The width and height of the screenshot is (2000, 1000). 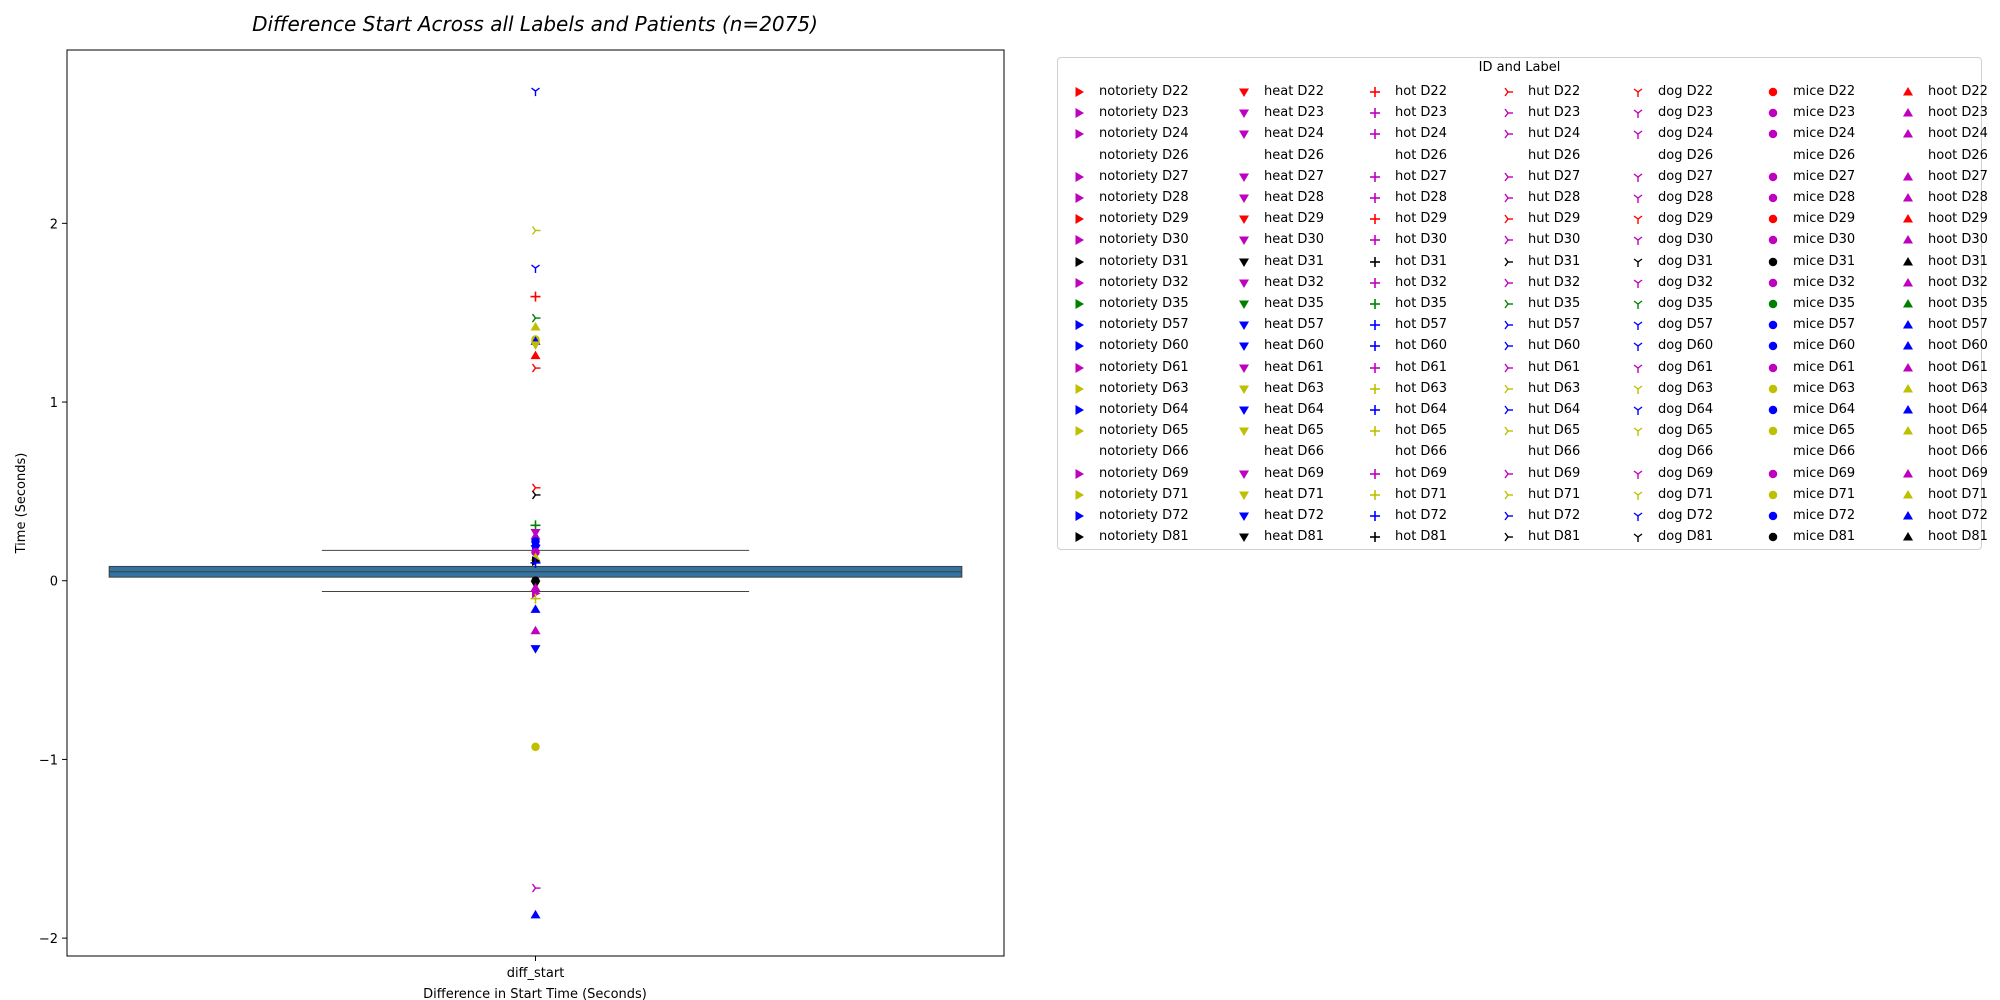 I want to click on legend-label: mice D31, so click(x=1824, y=261).